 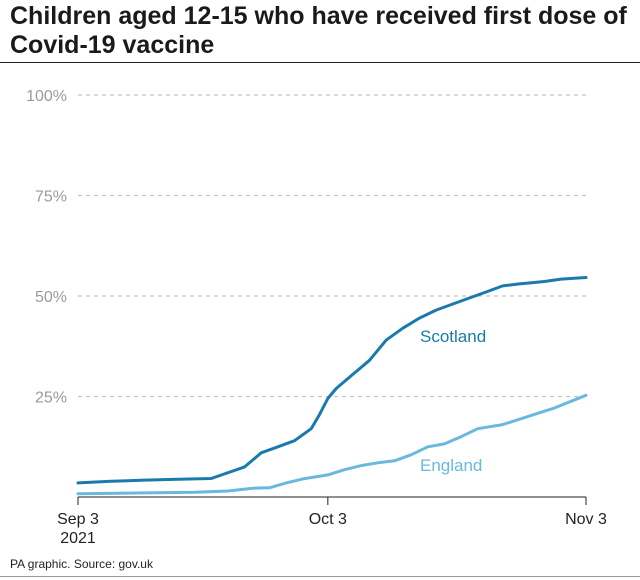 What do you see at coordinates (78, 538) in the screenshot?
I see `x-tick-sublabel-0: 2021` at bounding box center [78, 538].